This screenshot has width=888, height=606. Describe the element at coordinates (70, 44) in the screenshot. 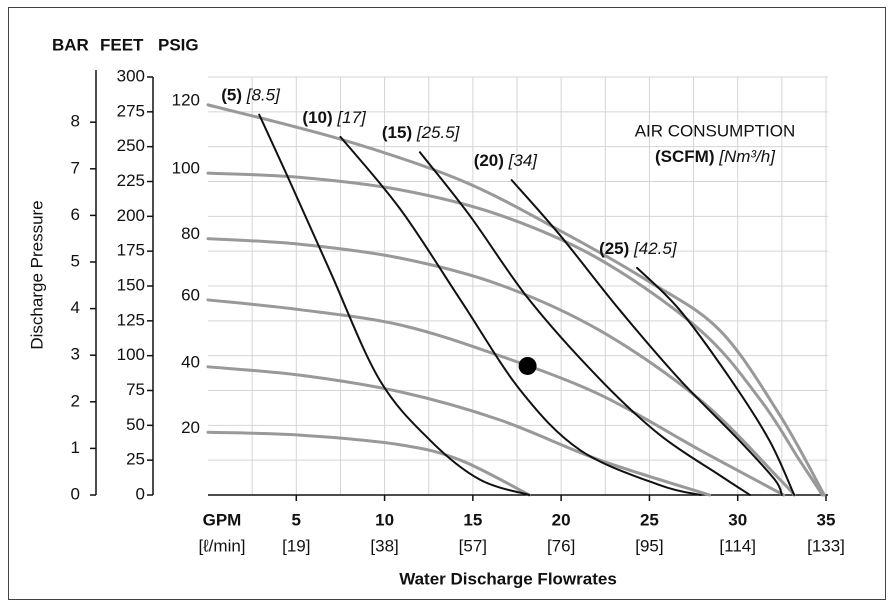

I see `axis-header: BAR` at that location.